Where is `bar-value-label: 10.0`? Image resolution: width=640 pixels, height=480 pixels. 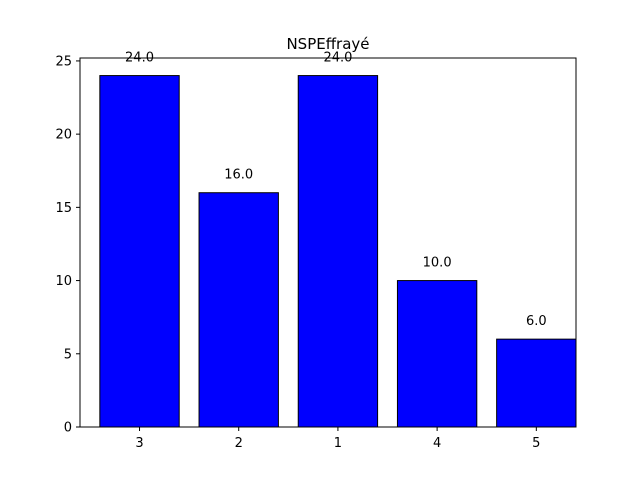 bar-value-label: 10.0 is located at coordinates (437, 263).